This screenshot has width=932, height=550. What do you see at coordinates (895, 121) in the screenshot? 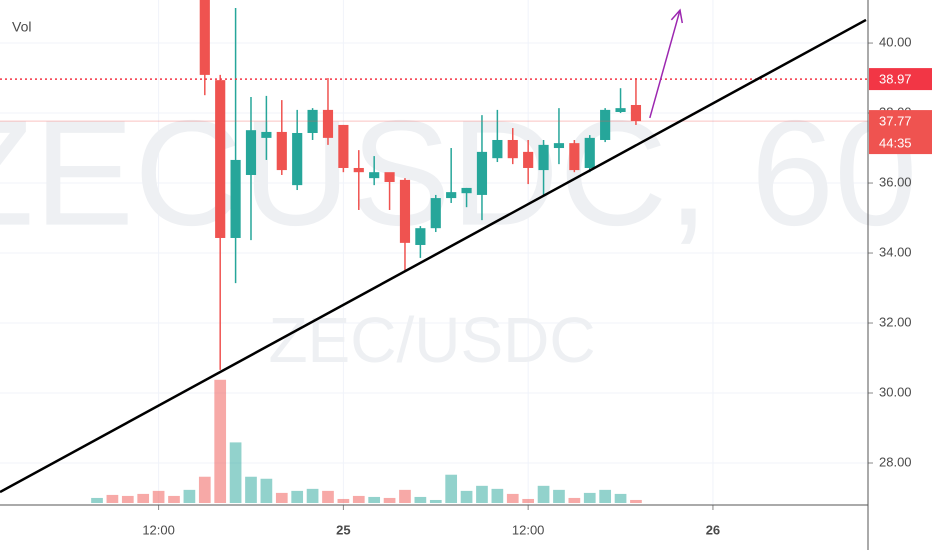
I see `last-price-label: 37.77` at bounding box center [895, 121].